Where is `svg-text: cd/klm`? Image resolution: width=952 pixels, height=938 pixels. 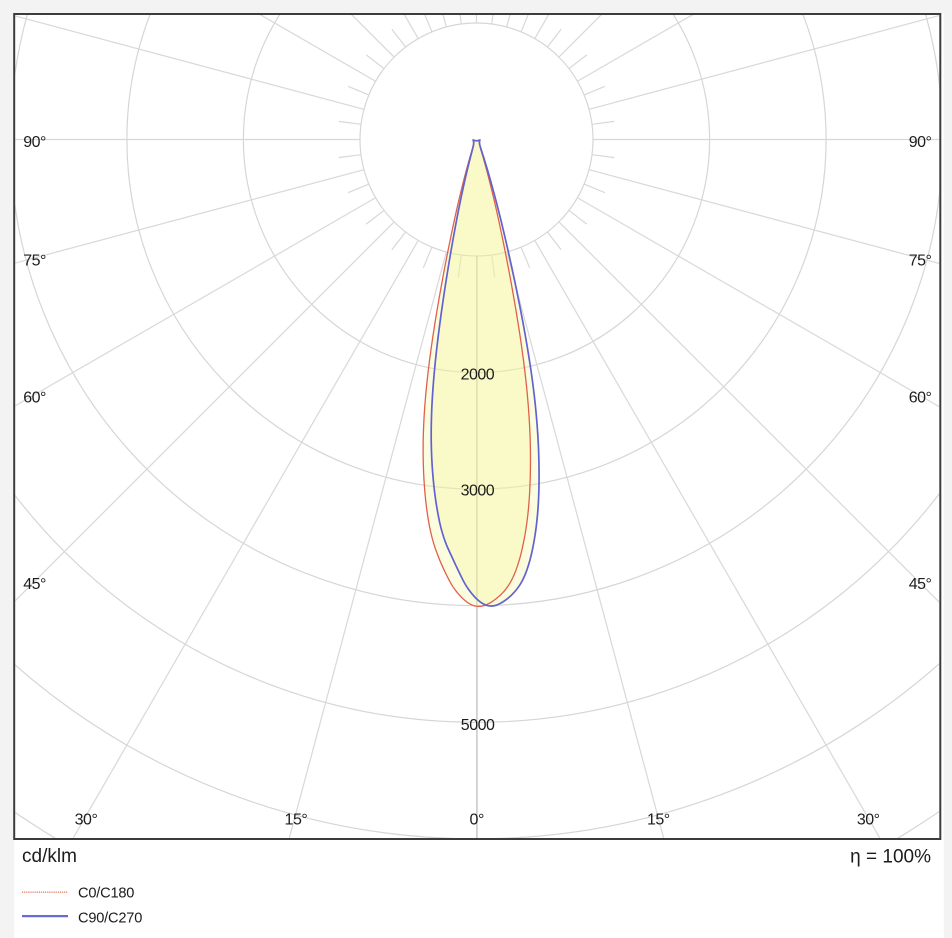 svg-text: cd/klm is located at coordinates (49, 856).